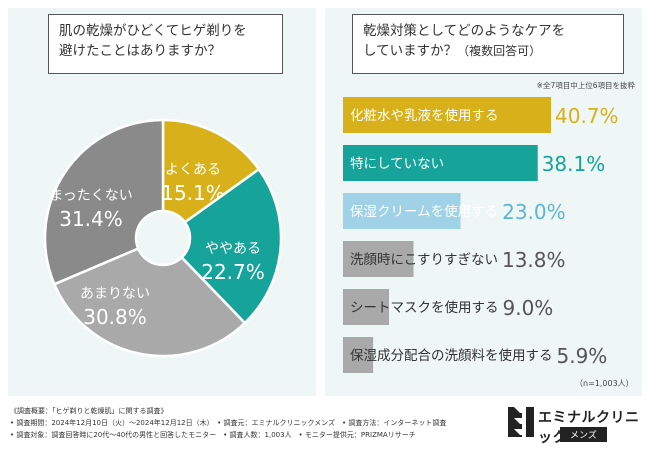 This screenshot has height=450, width=650. I want to click on bar-category-label: 特にしていない, so click(397, 164).